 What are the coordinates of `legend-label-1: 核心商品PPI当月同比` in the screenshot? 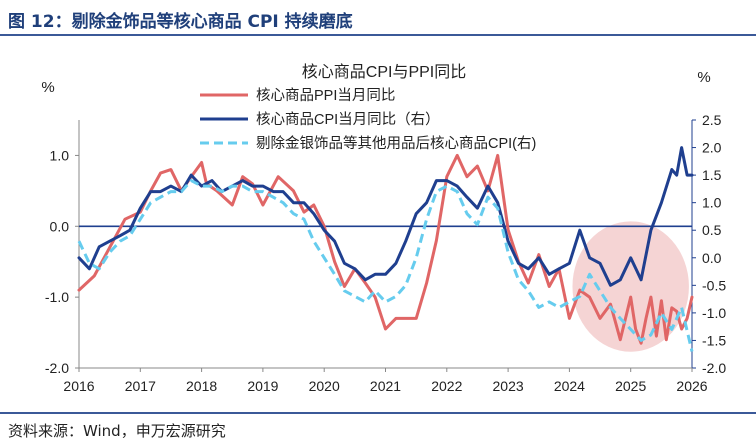 It's located at (325, 95).